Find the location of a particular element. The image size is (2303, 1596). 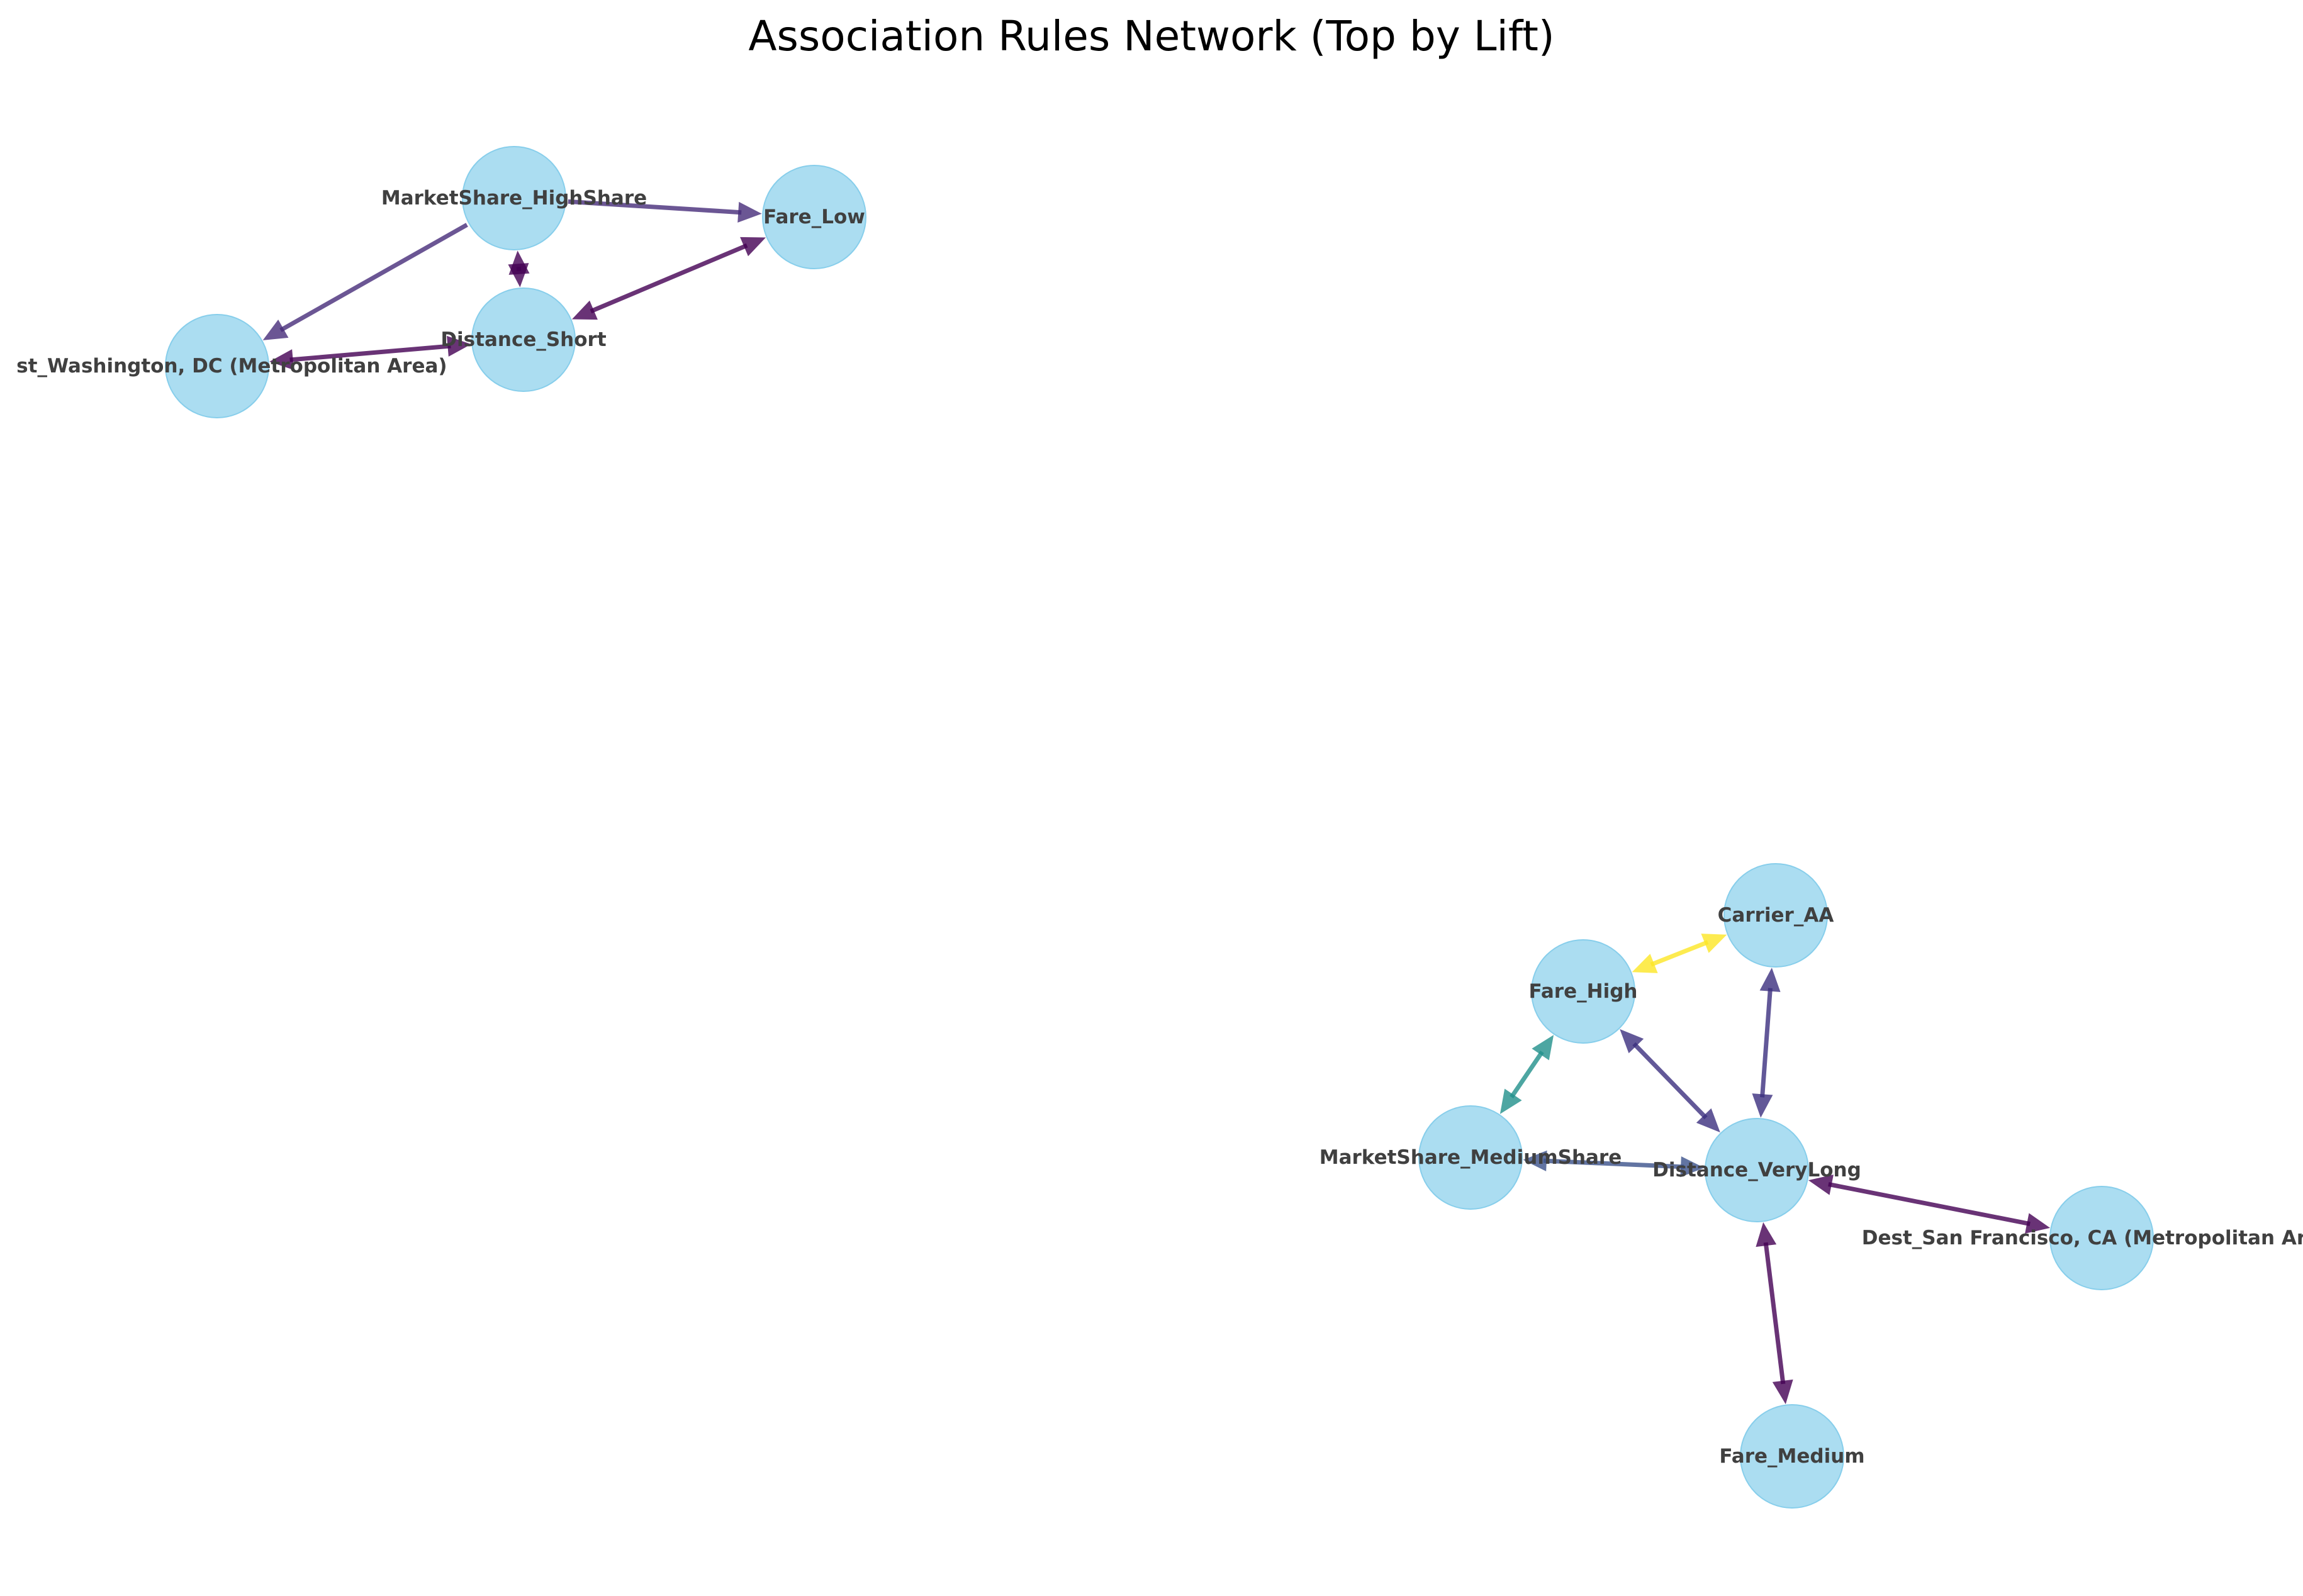

edge-distance-verylong-to-fare-medium is located at coordinates (1775, 1313).